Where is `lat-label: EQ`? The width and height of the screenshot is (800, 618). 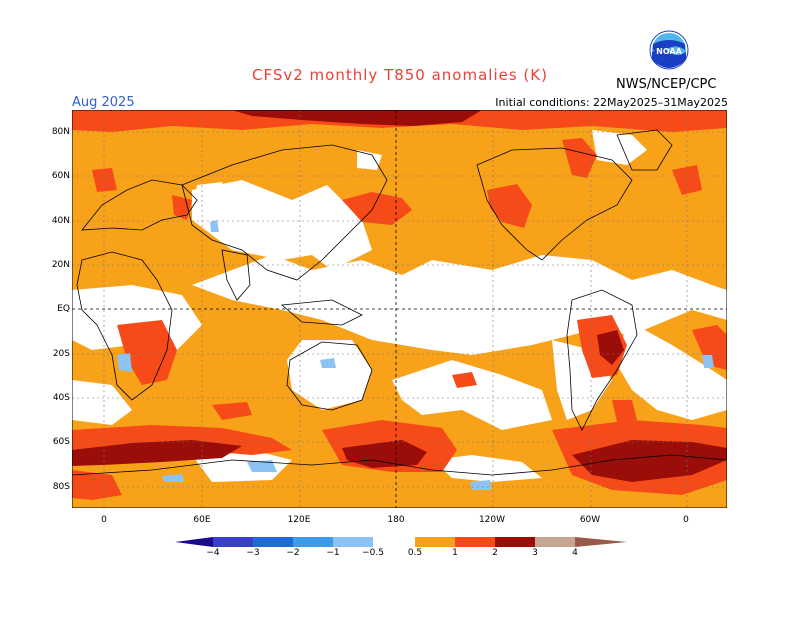
lat-label: EQ is located at coordinates (63, 309).